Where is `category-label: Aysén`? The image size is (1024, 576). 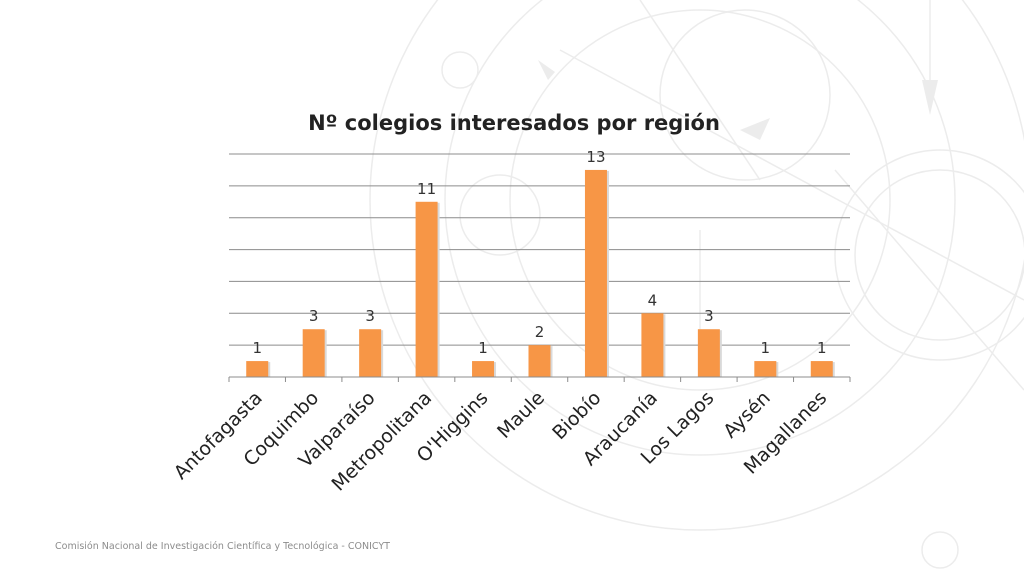 category-label: Aysén is located at coordinates (747, 415).